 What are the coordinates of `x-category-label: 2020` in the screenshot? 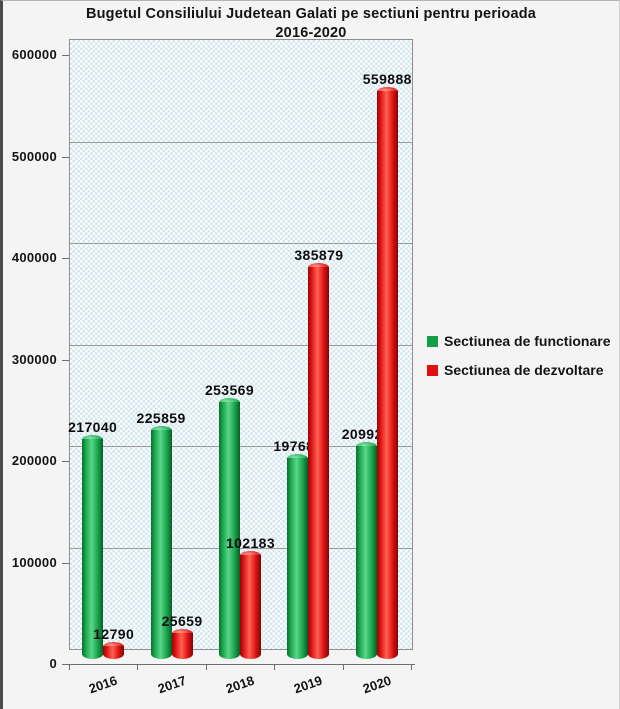 It's located at (376, 684).